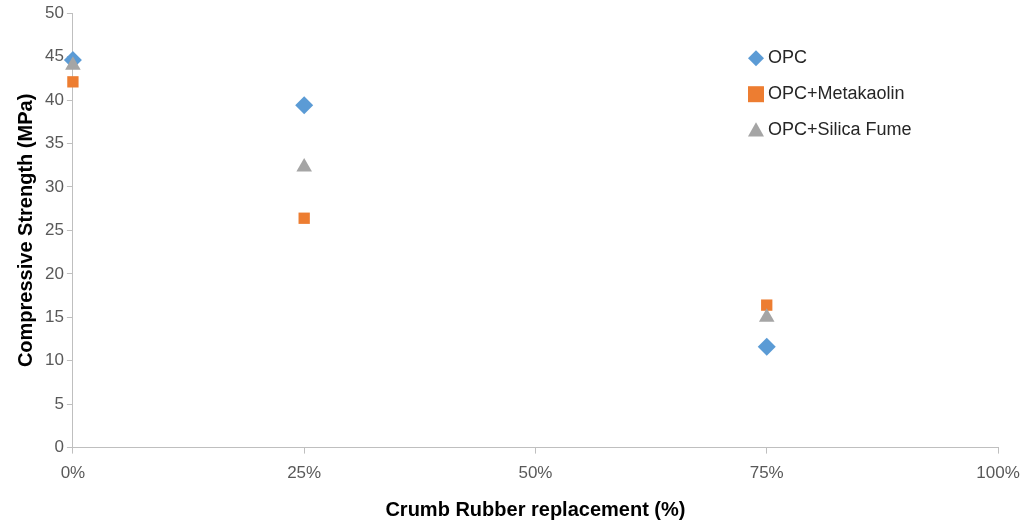  I want to click on x-tick-label: 0%, so click(73, 473).